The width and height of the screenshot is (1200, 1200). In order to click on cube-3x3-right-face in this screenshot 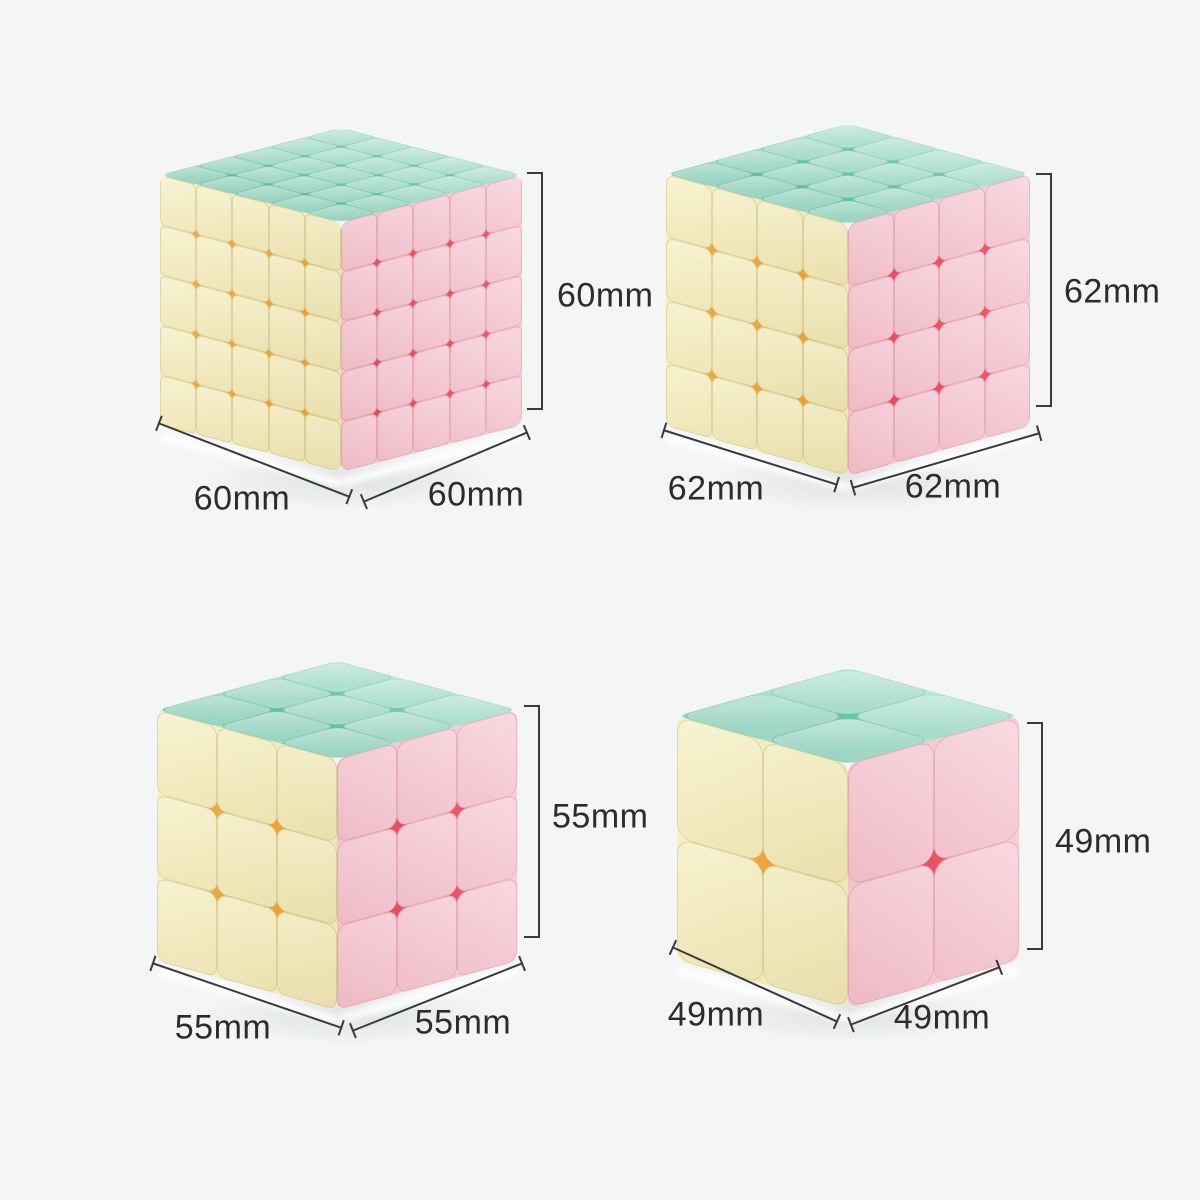, I will do `click(427, 859)`.